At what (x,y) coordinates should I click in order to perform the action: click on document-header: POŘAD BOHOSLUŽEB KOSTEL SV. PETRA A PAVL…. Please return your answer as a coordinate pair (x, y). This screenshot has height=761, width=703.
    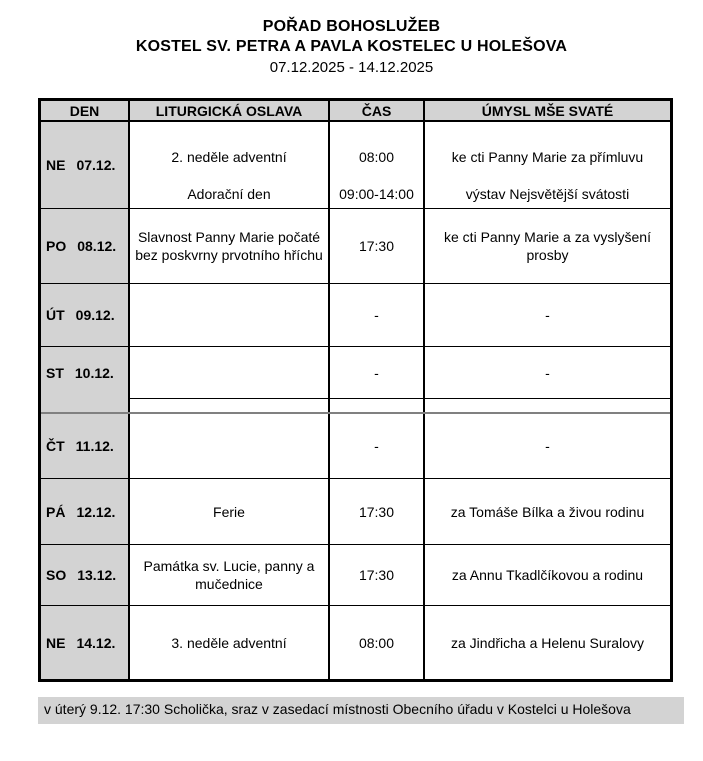
    Looking at the image, I should click on (351, 47).